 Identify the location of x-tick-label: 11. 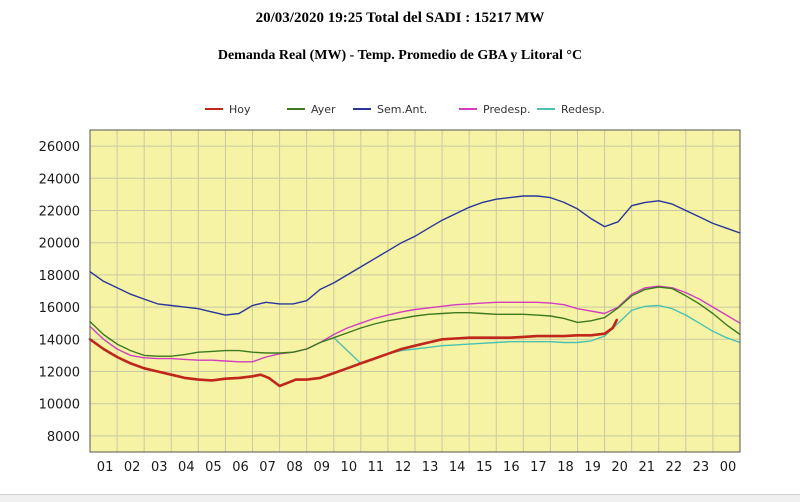
(376, 467).